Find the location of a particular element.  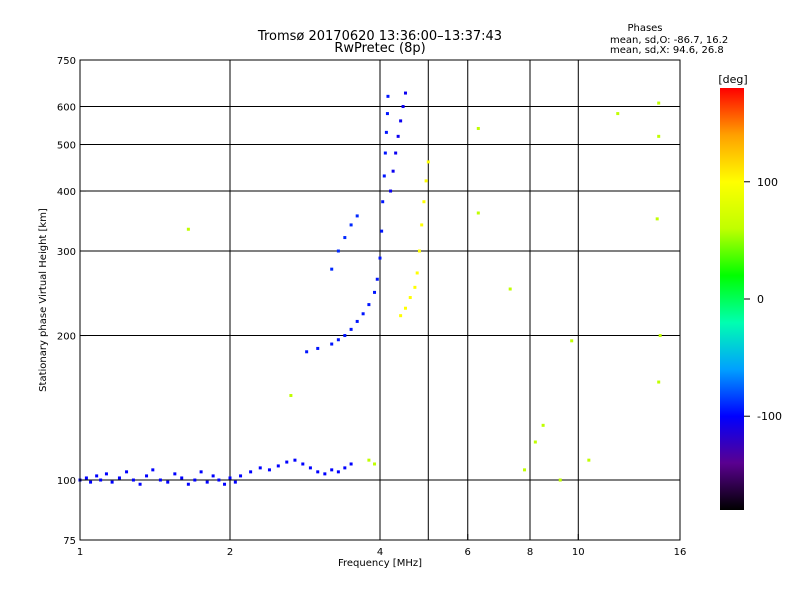

chart-title: Tromsø 20170620 13:36:00–13:37:43 is located at coordinates (379, 36).